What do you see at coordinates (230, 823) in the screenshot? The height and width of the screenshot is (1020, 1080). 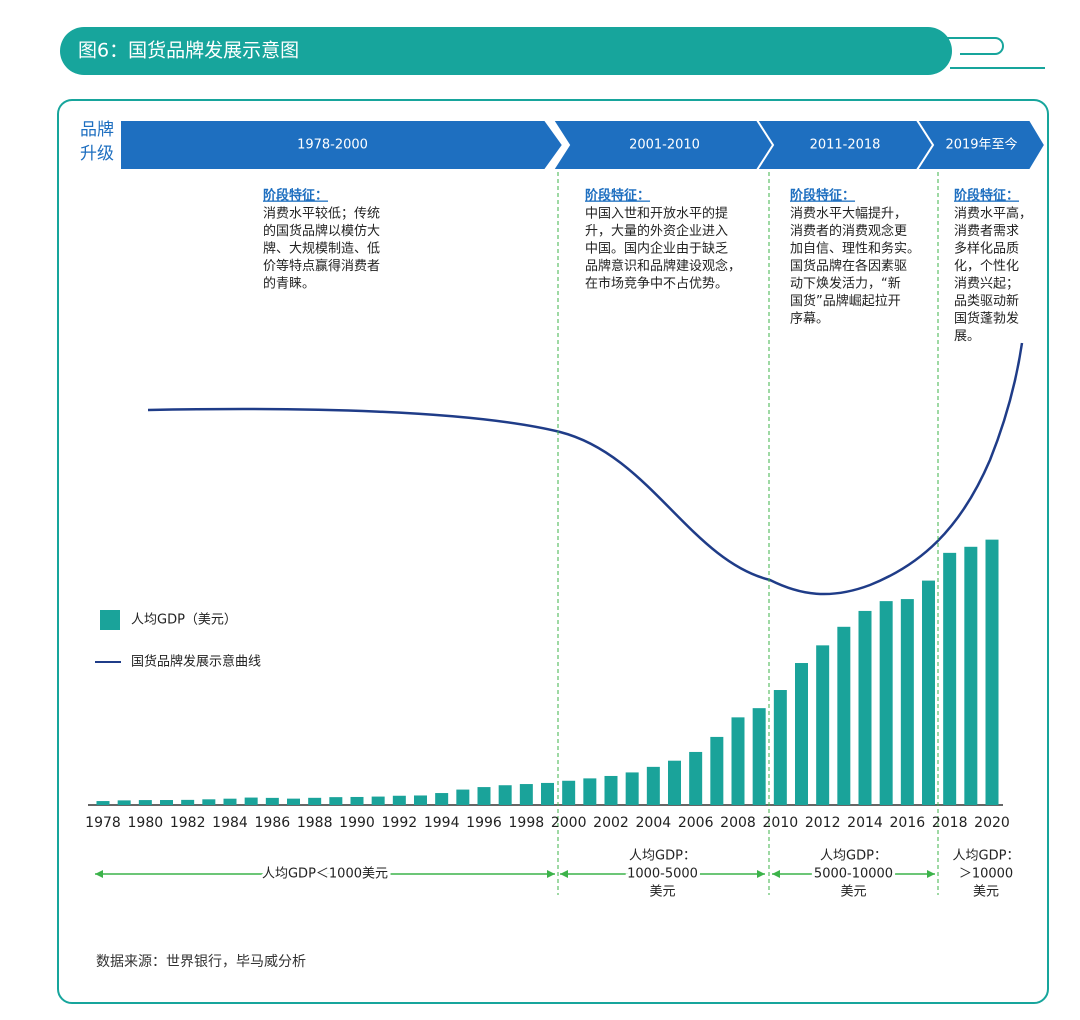 I see `x-tick-label: 1984` at bounding box center [230, 823].